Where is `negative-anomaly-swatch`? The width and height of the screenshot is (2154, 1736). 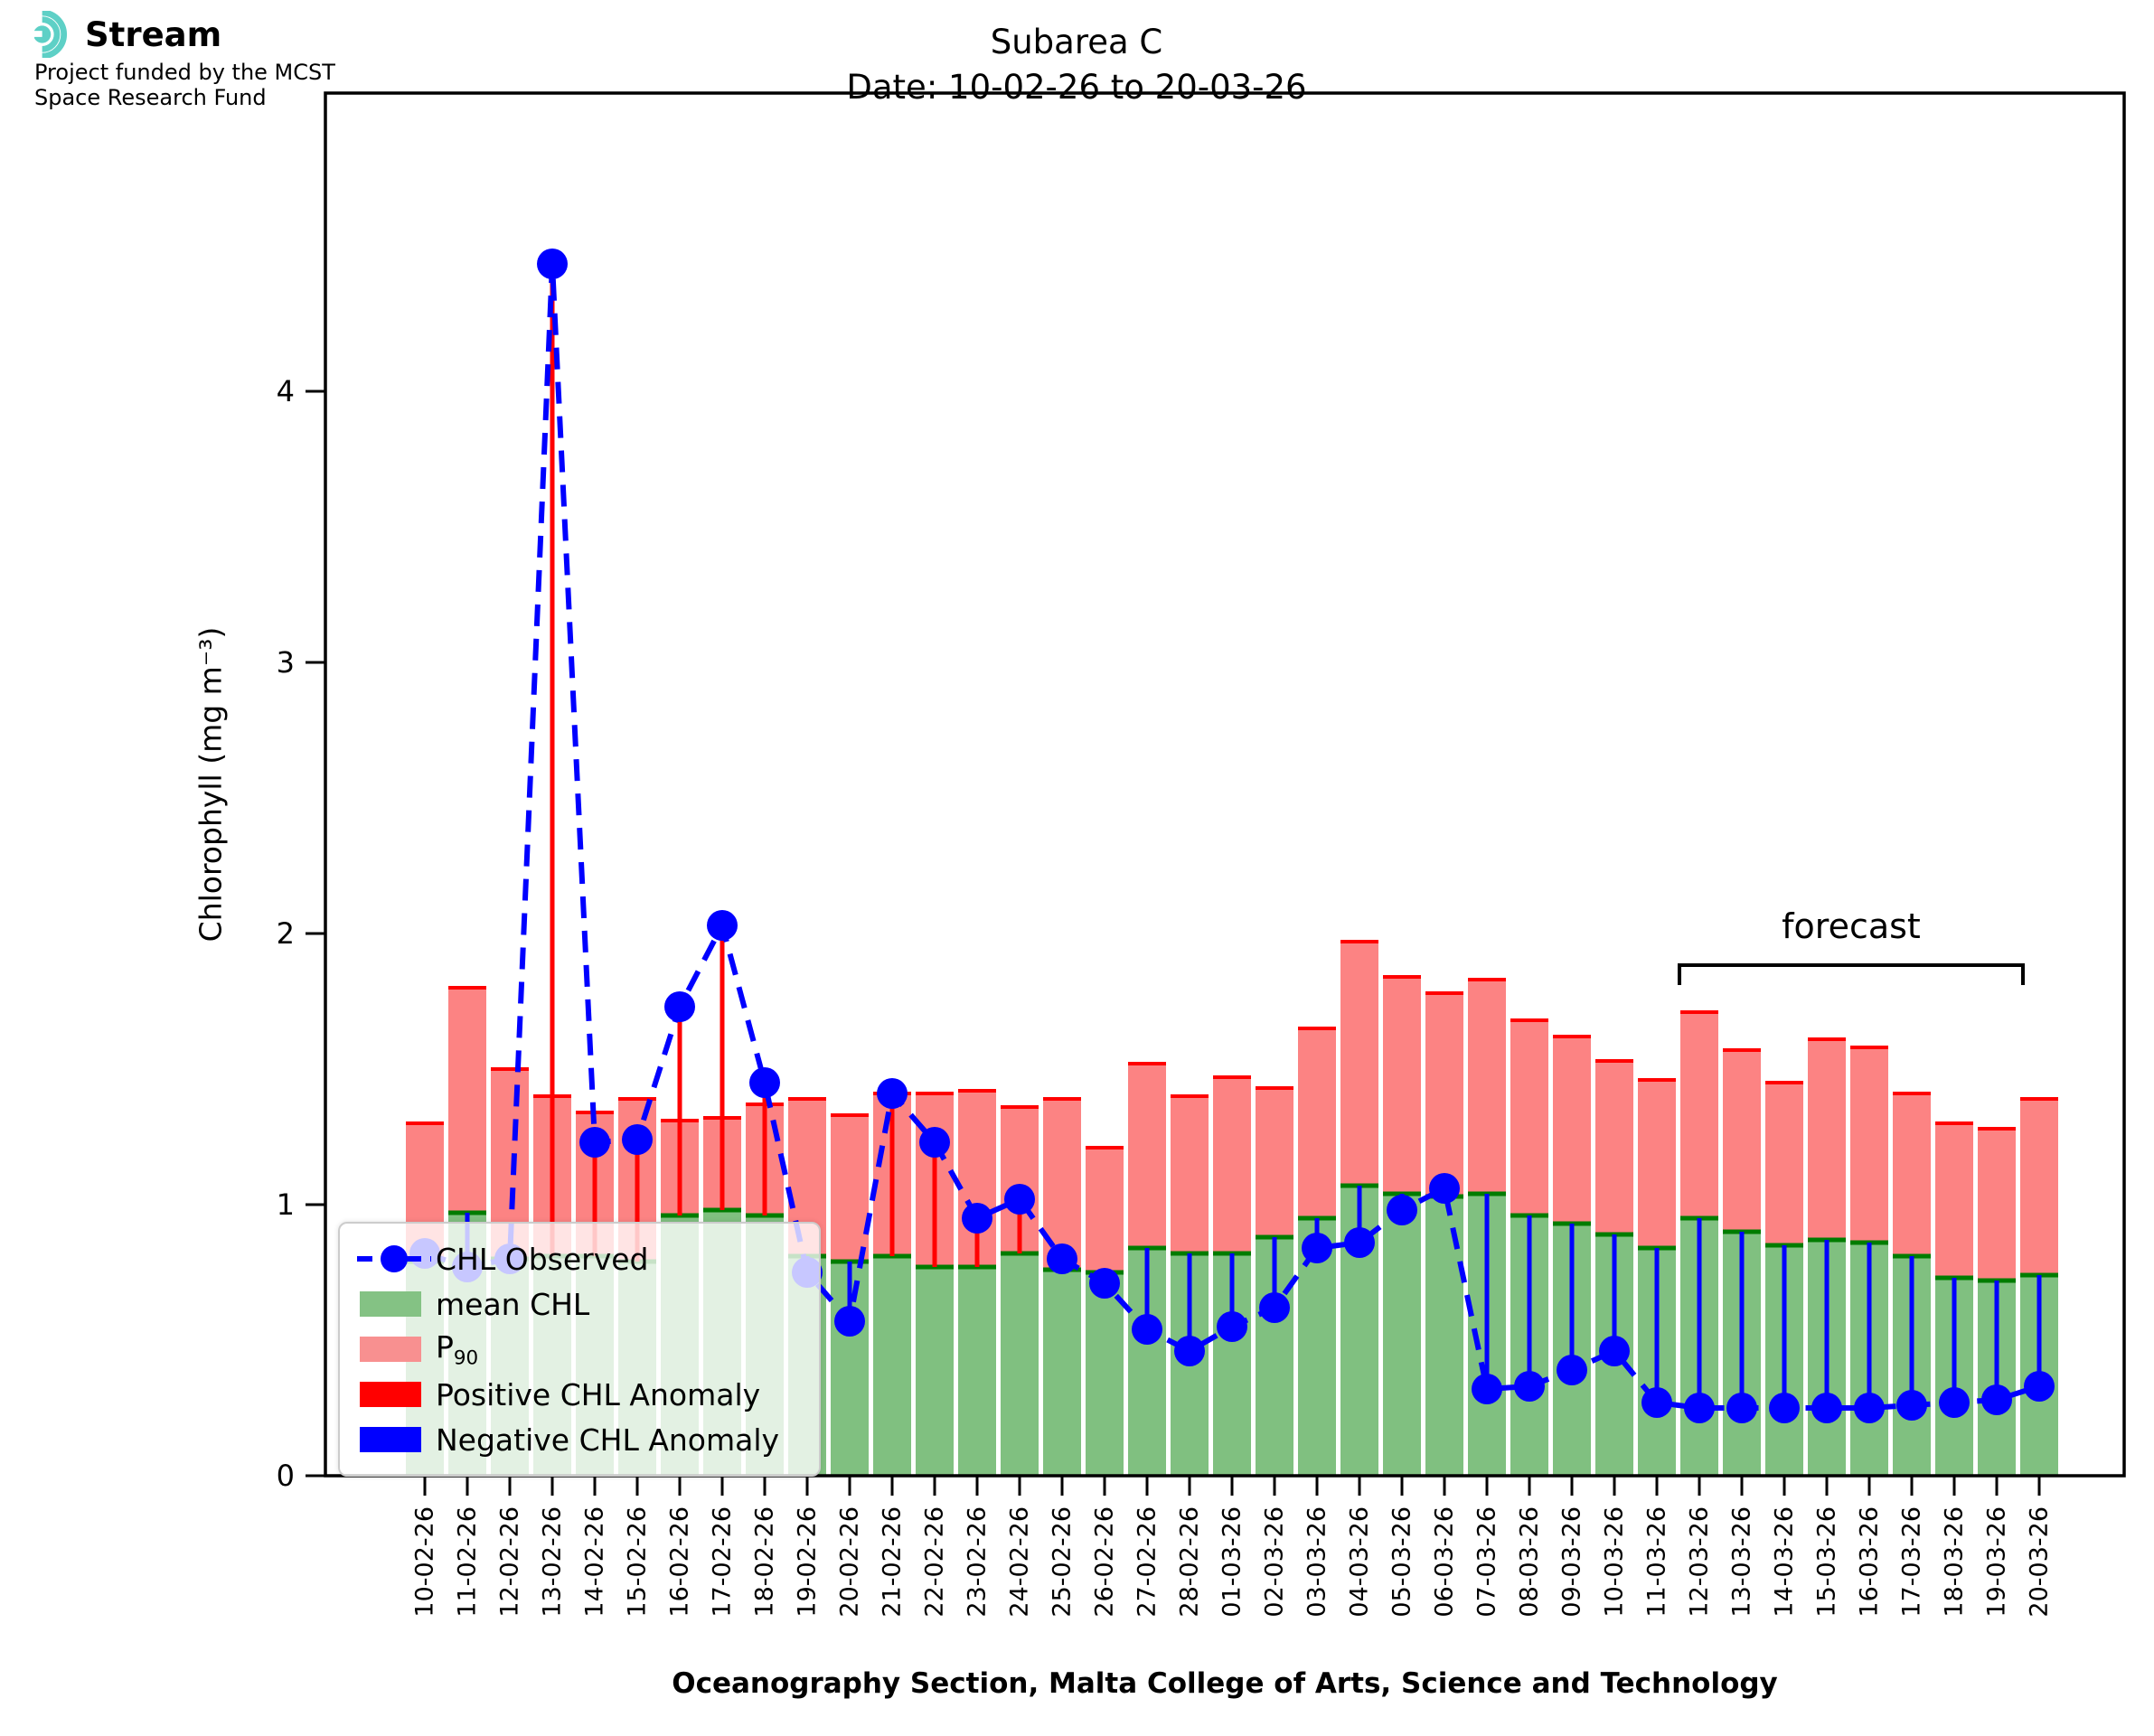 negative-anomaly-swatch is located at coordinates (394, 1439).